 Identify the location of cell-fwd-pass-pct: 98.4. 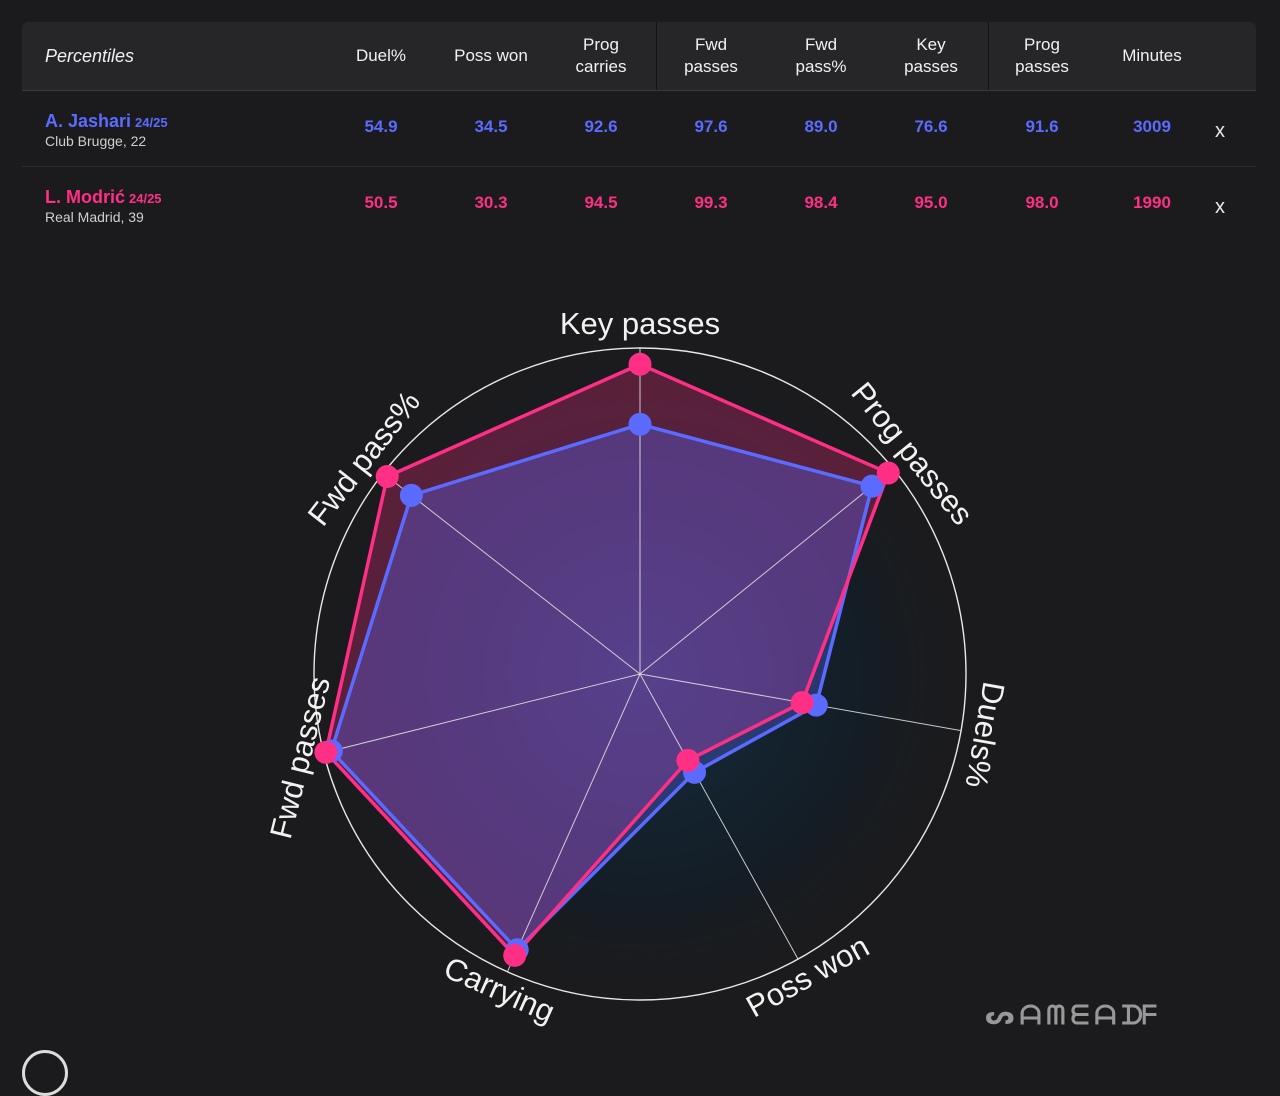
(821, 202).